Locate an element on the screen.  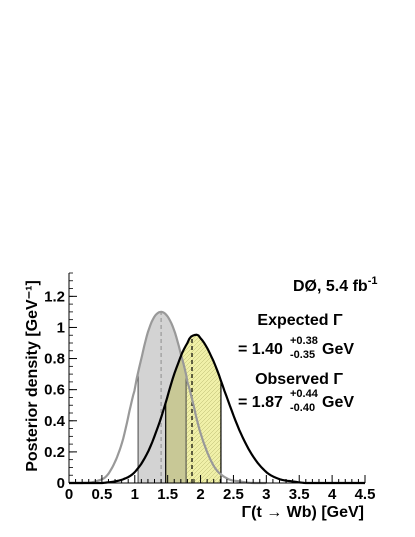
y-tick-label: 0 is located at coordinates (61, 483).